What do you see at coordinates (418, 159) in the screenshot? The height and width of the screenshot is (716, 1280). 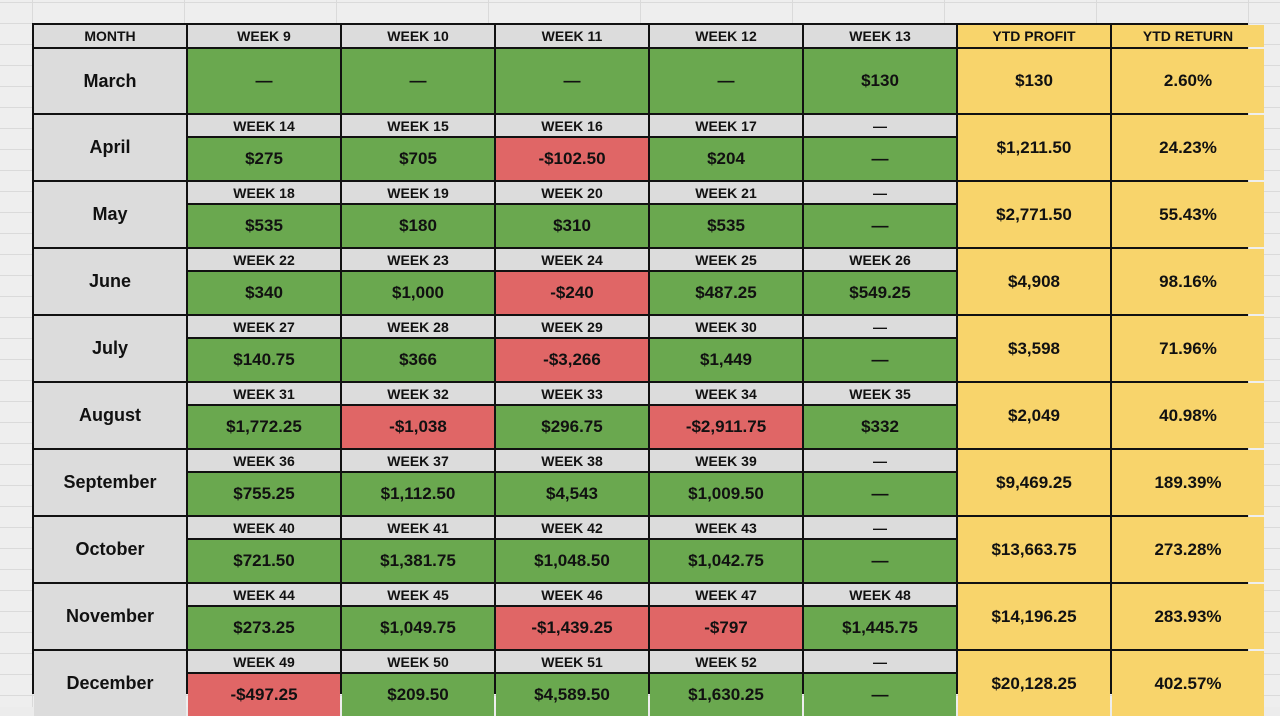 I see `weekly-value-cell: $705` at bounding box center [418, 159].